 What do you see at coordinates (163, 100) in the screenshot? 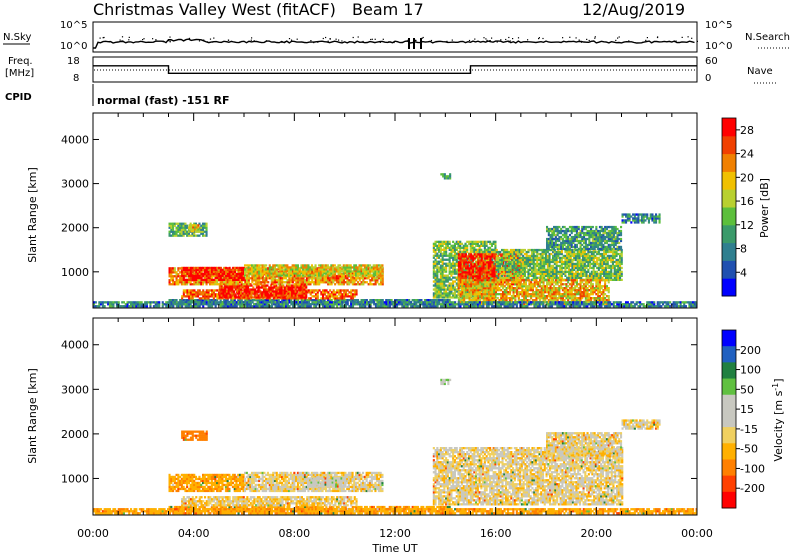
I see `cpid-text: normal (fast) -151 RF` at bounding box center [163, 100].